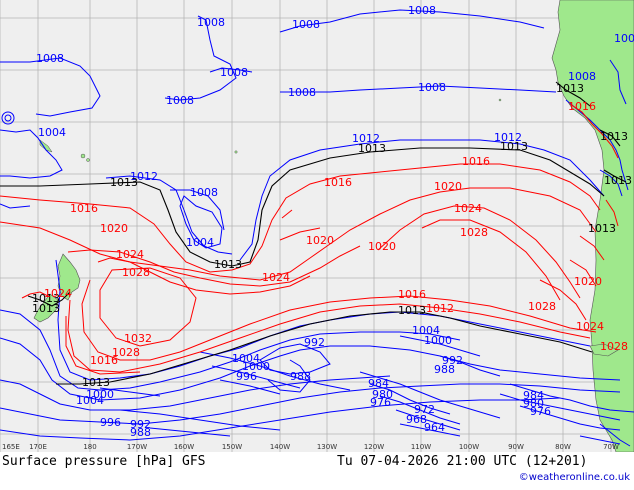 Image resolution: width=634 pixels, height=490 pixels. I want to click on tierra-del-fuego, so click(604, 350).